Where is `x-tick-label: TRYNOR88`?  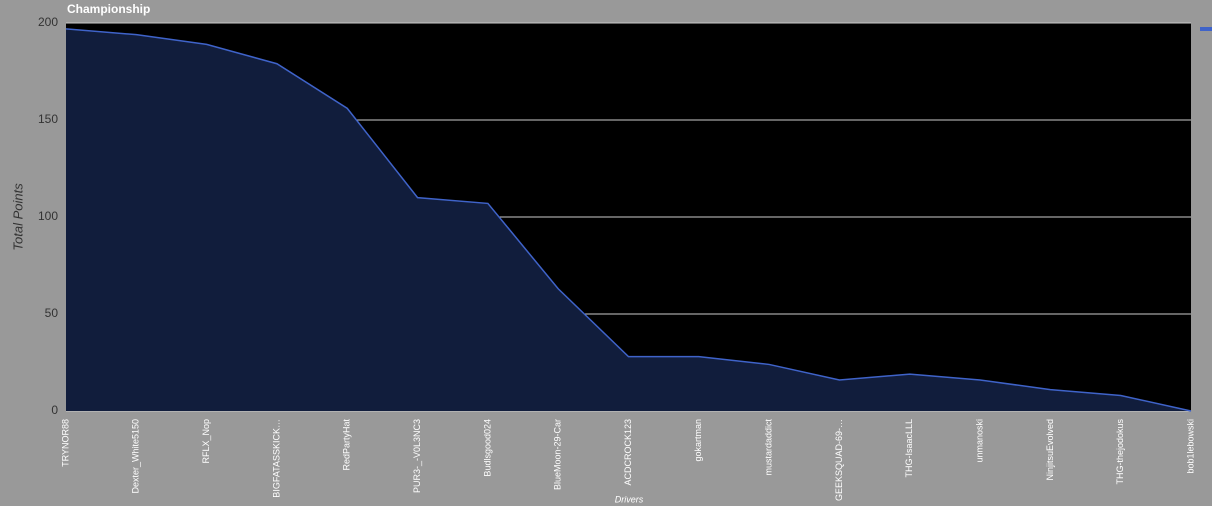 x-tick-label: TRYNOR88 is located at coordinates (65, 443).